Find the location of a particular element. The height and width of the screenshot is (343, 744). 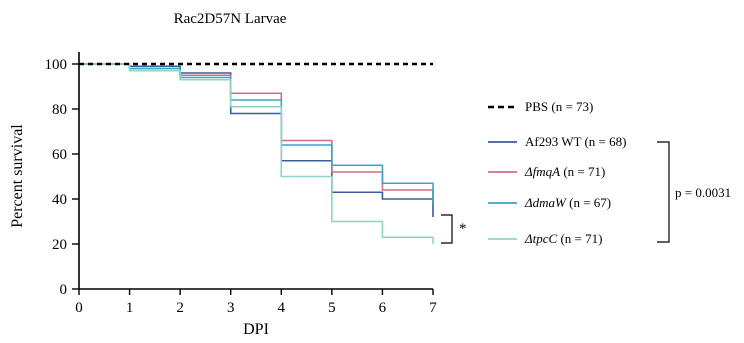

p-value-label: p = 0.0031 is located at coordinates (703, 192).